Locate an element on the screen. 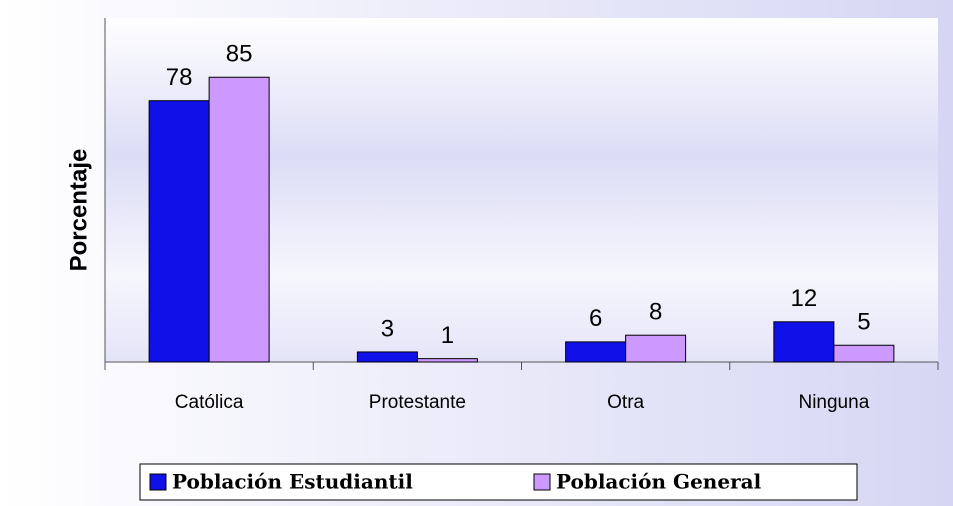 The width and height of the screenshot is (953, 506). x-tick-label: Otra is located at coordinates (625, 402).